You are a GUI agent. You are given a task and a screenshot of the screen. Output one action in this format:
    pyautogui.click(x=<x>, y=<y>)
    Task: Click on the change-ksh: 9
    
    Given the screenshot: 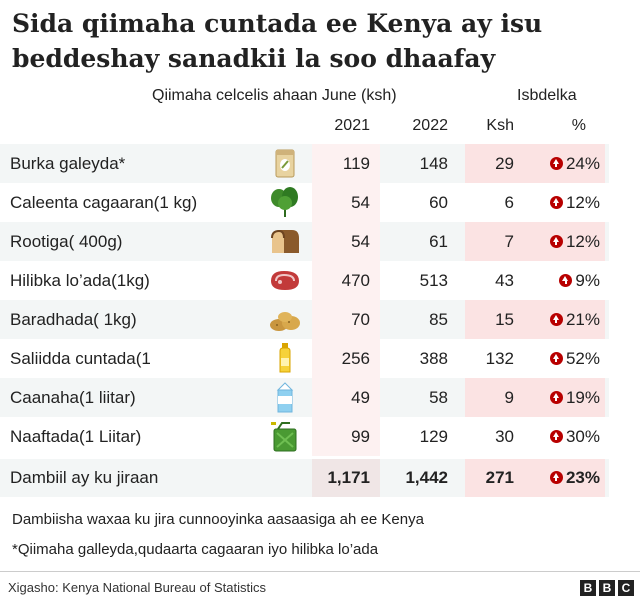 What is the action you would take?
    pyautogui.click(x=509, y=397)
    